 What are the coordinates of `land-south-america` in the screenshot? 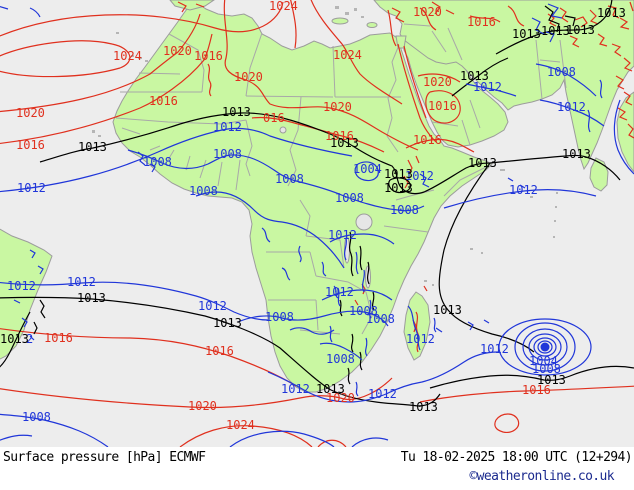 It's located at (26, 294).